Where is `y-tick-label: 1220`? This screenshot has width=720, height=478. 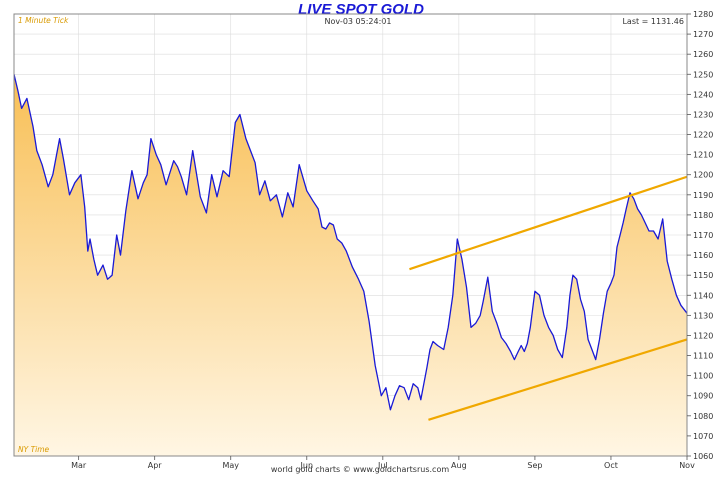
y-tick-label: 1220 is located at coordinates (703, 135).